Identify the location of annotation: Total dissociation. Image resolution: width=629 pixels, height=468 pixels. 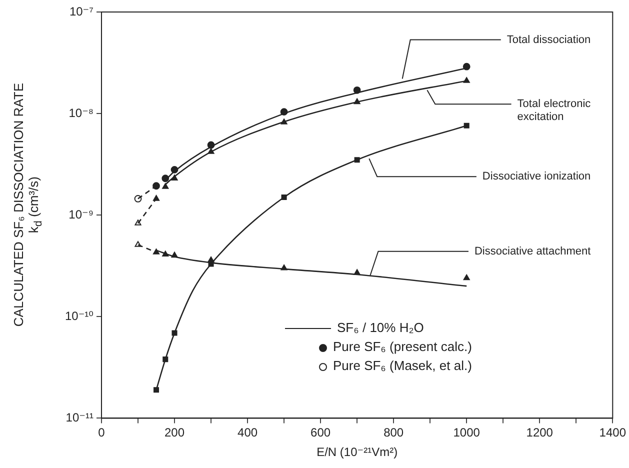
(548, 40).